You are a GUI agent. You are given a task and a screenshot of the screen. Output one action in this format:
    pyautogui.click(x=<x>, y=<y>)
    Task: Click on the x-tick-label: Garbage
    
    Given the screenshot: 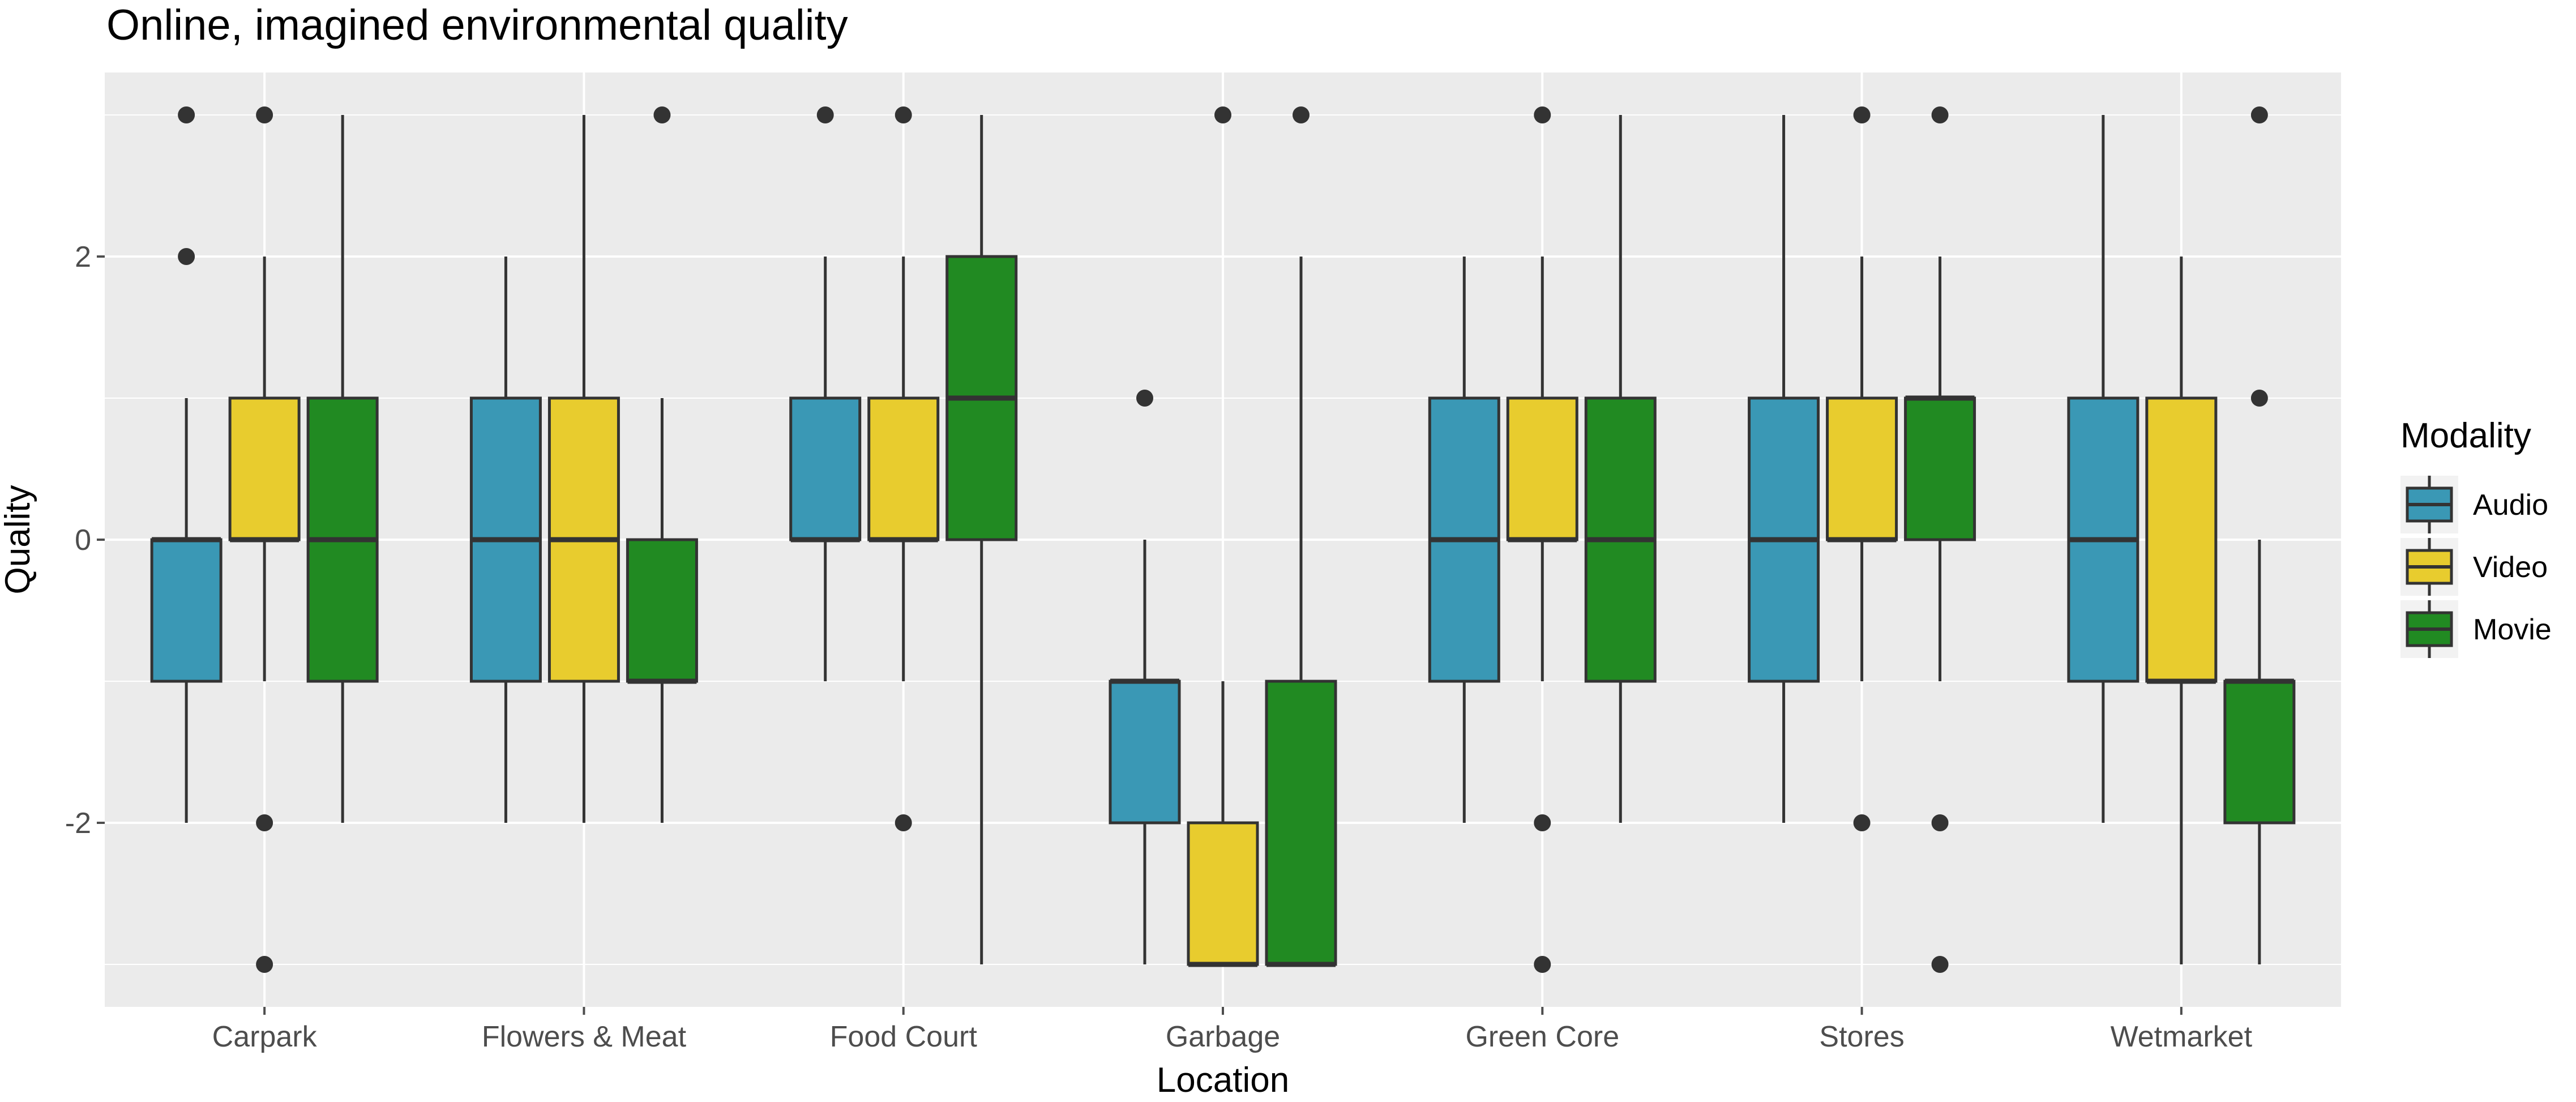 What is the action you would take?
    pyautogui.click(x=1223, y=1036)
    